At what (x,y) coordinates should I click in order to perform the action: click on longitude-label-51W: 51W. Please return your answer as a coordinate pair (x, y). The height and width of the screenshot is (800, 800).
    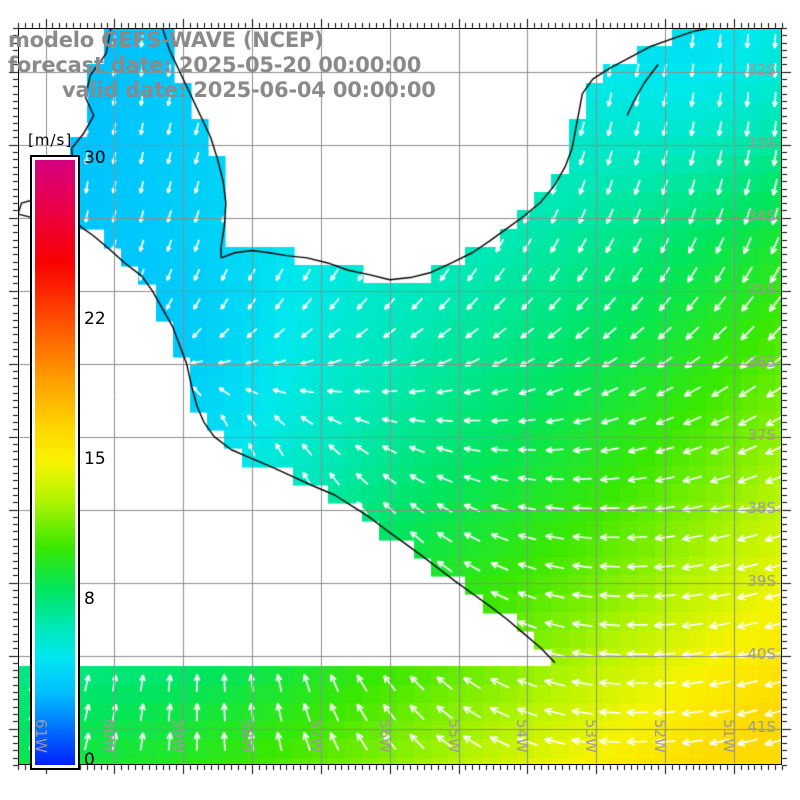
    Looking at the image, I should click on (728, 736).